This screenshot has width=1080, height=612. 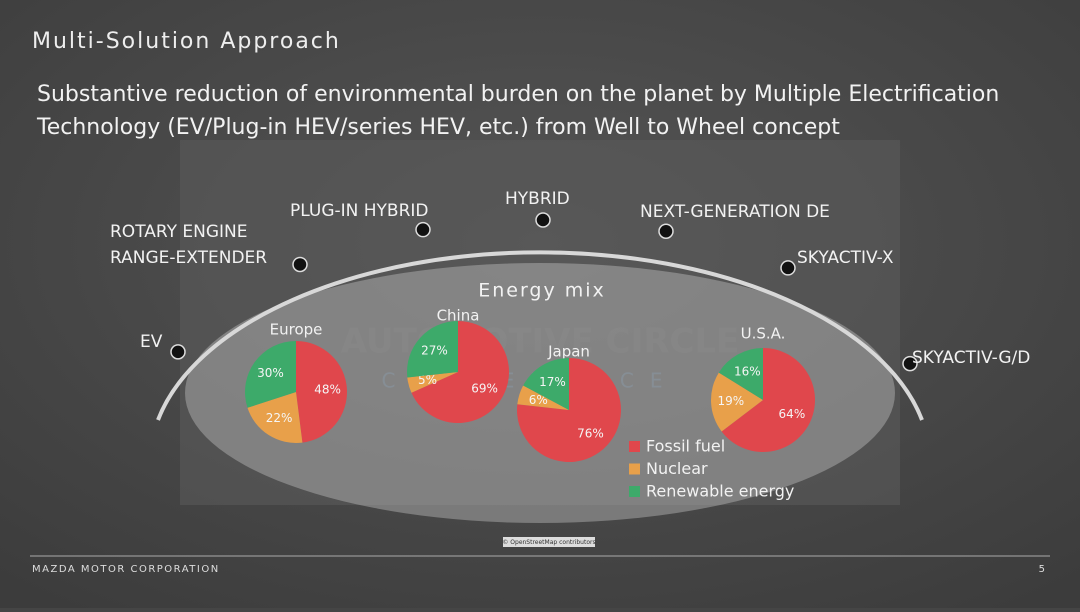 I want to click on arc-label: HYBRID, so click(x=537, y=199).